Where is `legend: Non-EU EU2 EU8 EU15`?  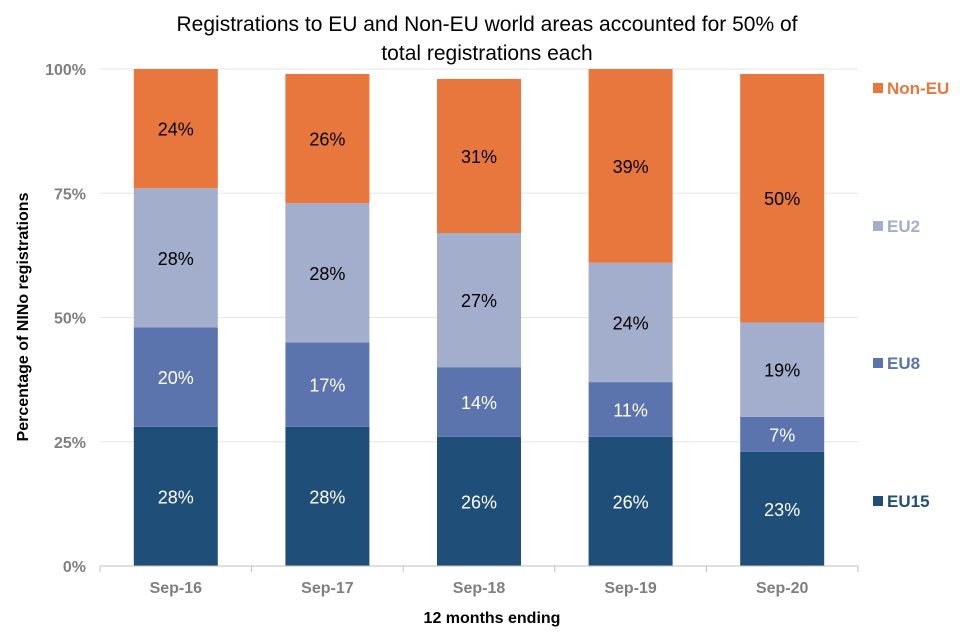
legend: Non-EU EU2 EU8 EU15 is located at coordinates (911, 295).